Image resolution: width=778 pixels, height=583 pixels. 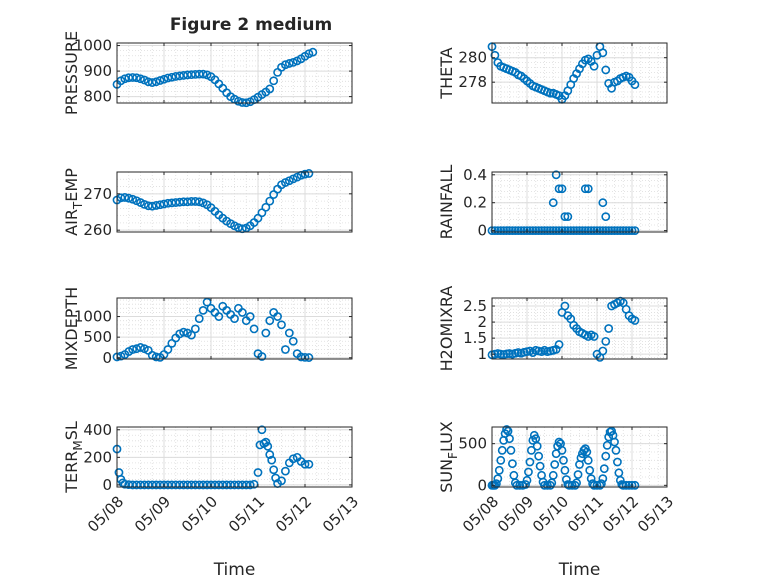 I want to click on y-axis-label: TERRMSL, so click(x=73, y=457).